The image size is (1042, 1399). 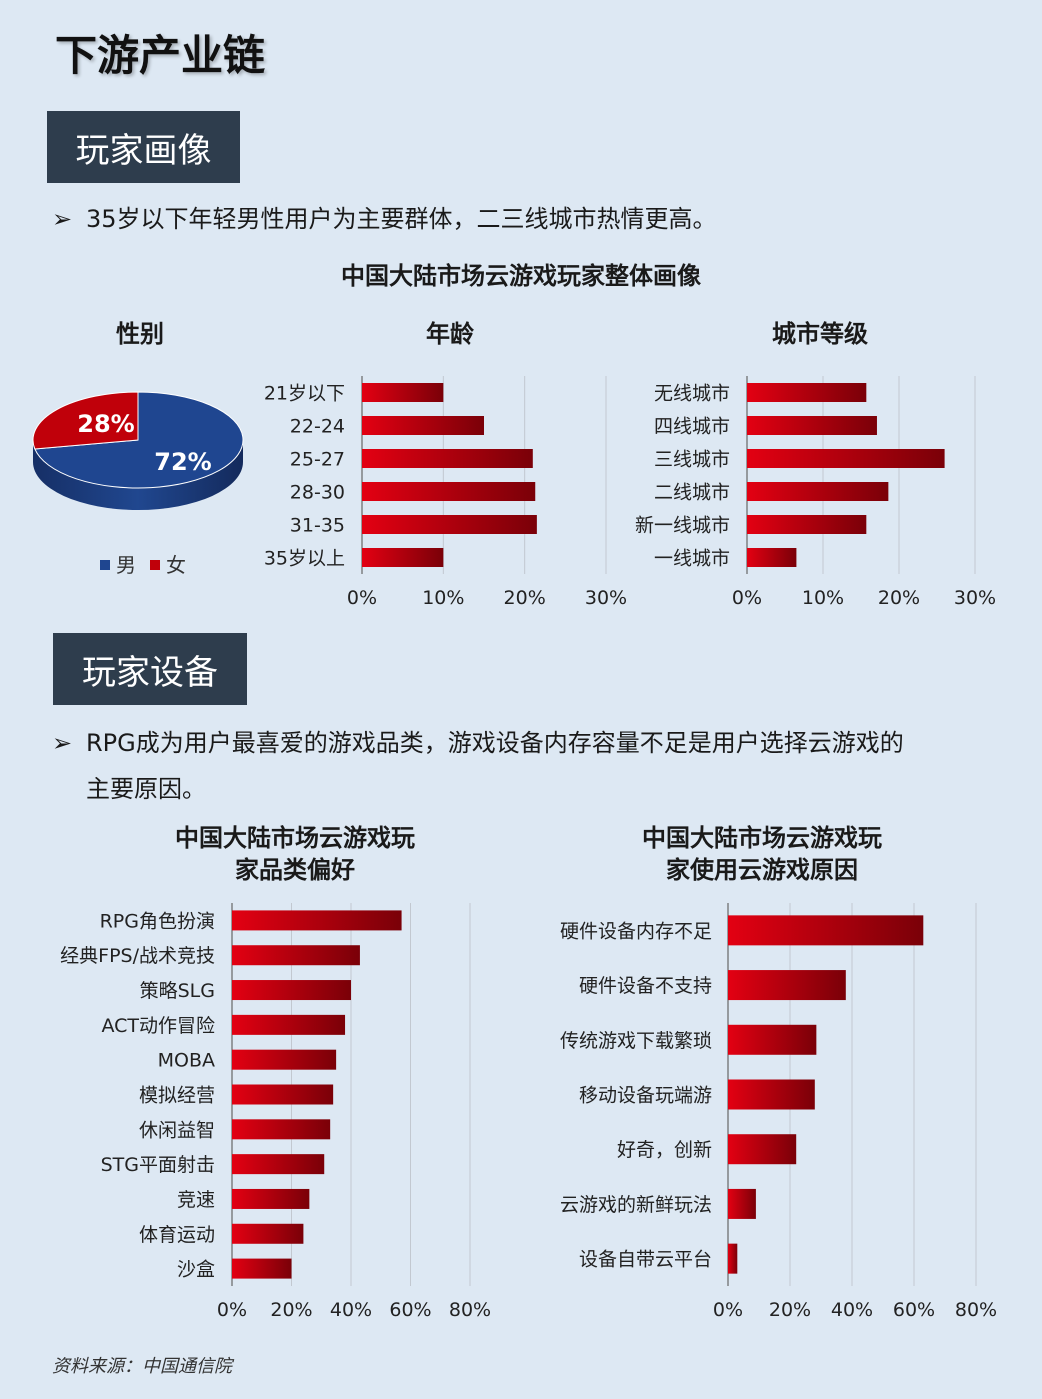 I want to click on reason-tick-label: 20%, so click(x=790, y=1310).